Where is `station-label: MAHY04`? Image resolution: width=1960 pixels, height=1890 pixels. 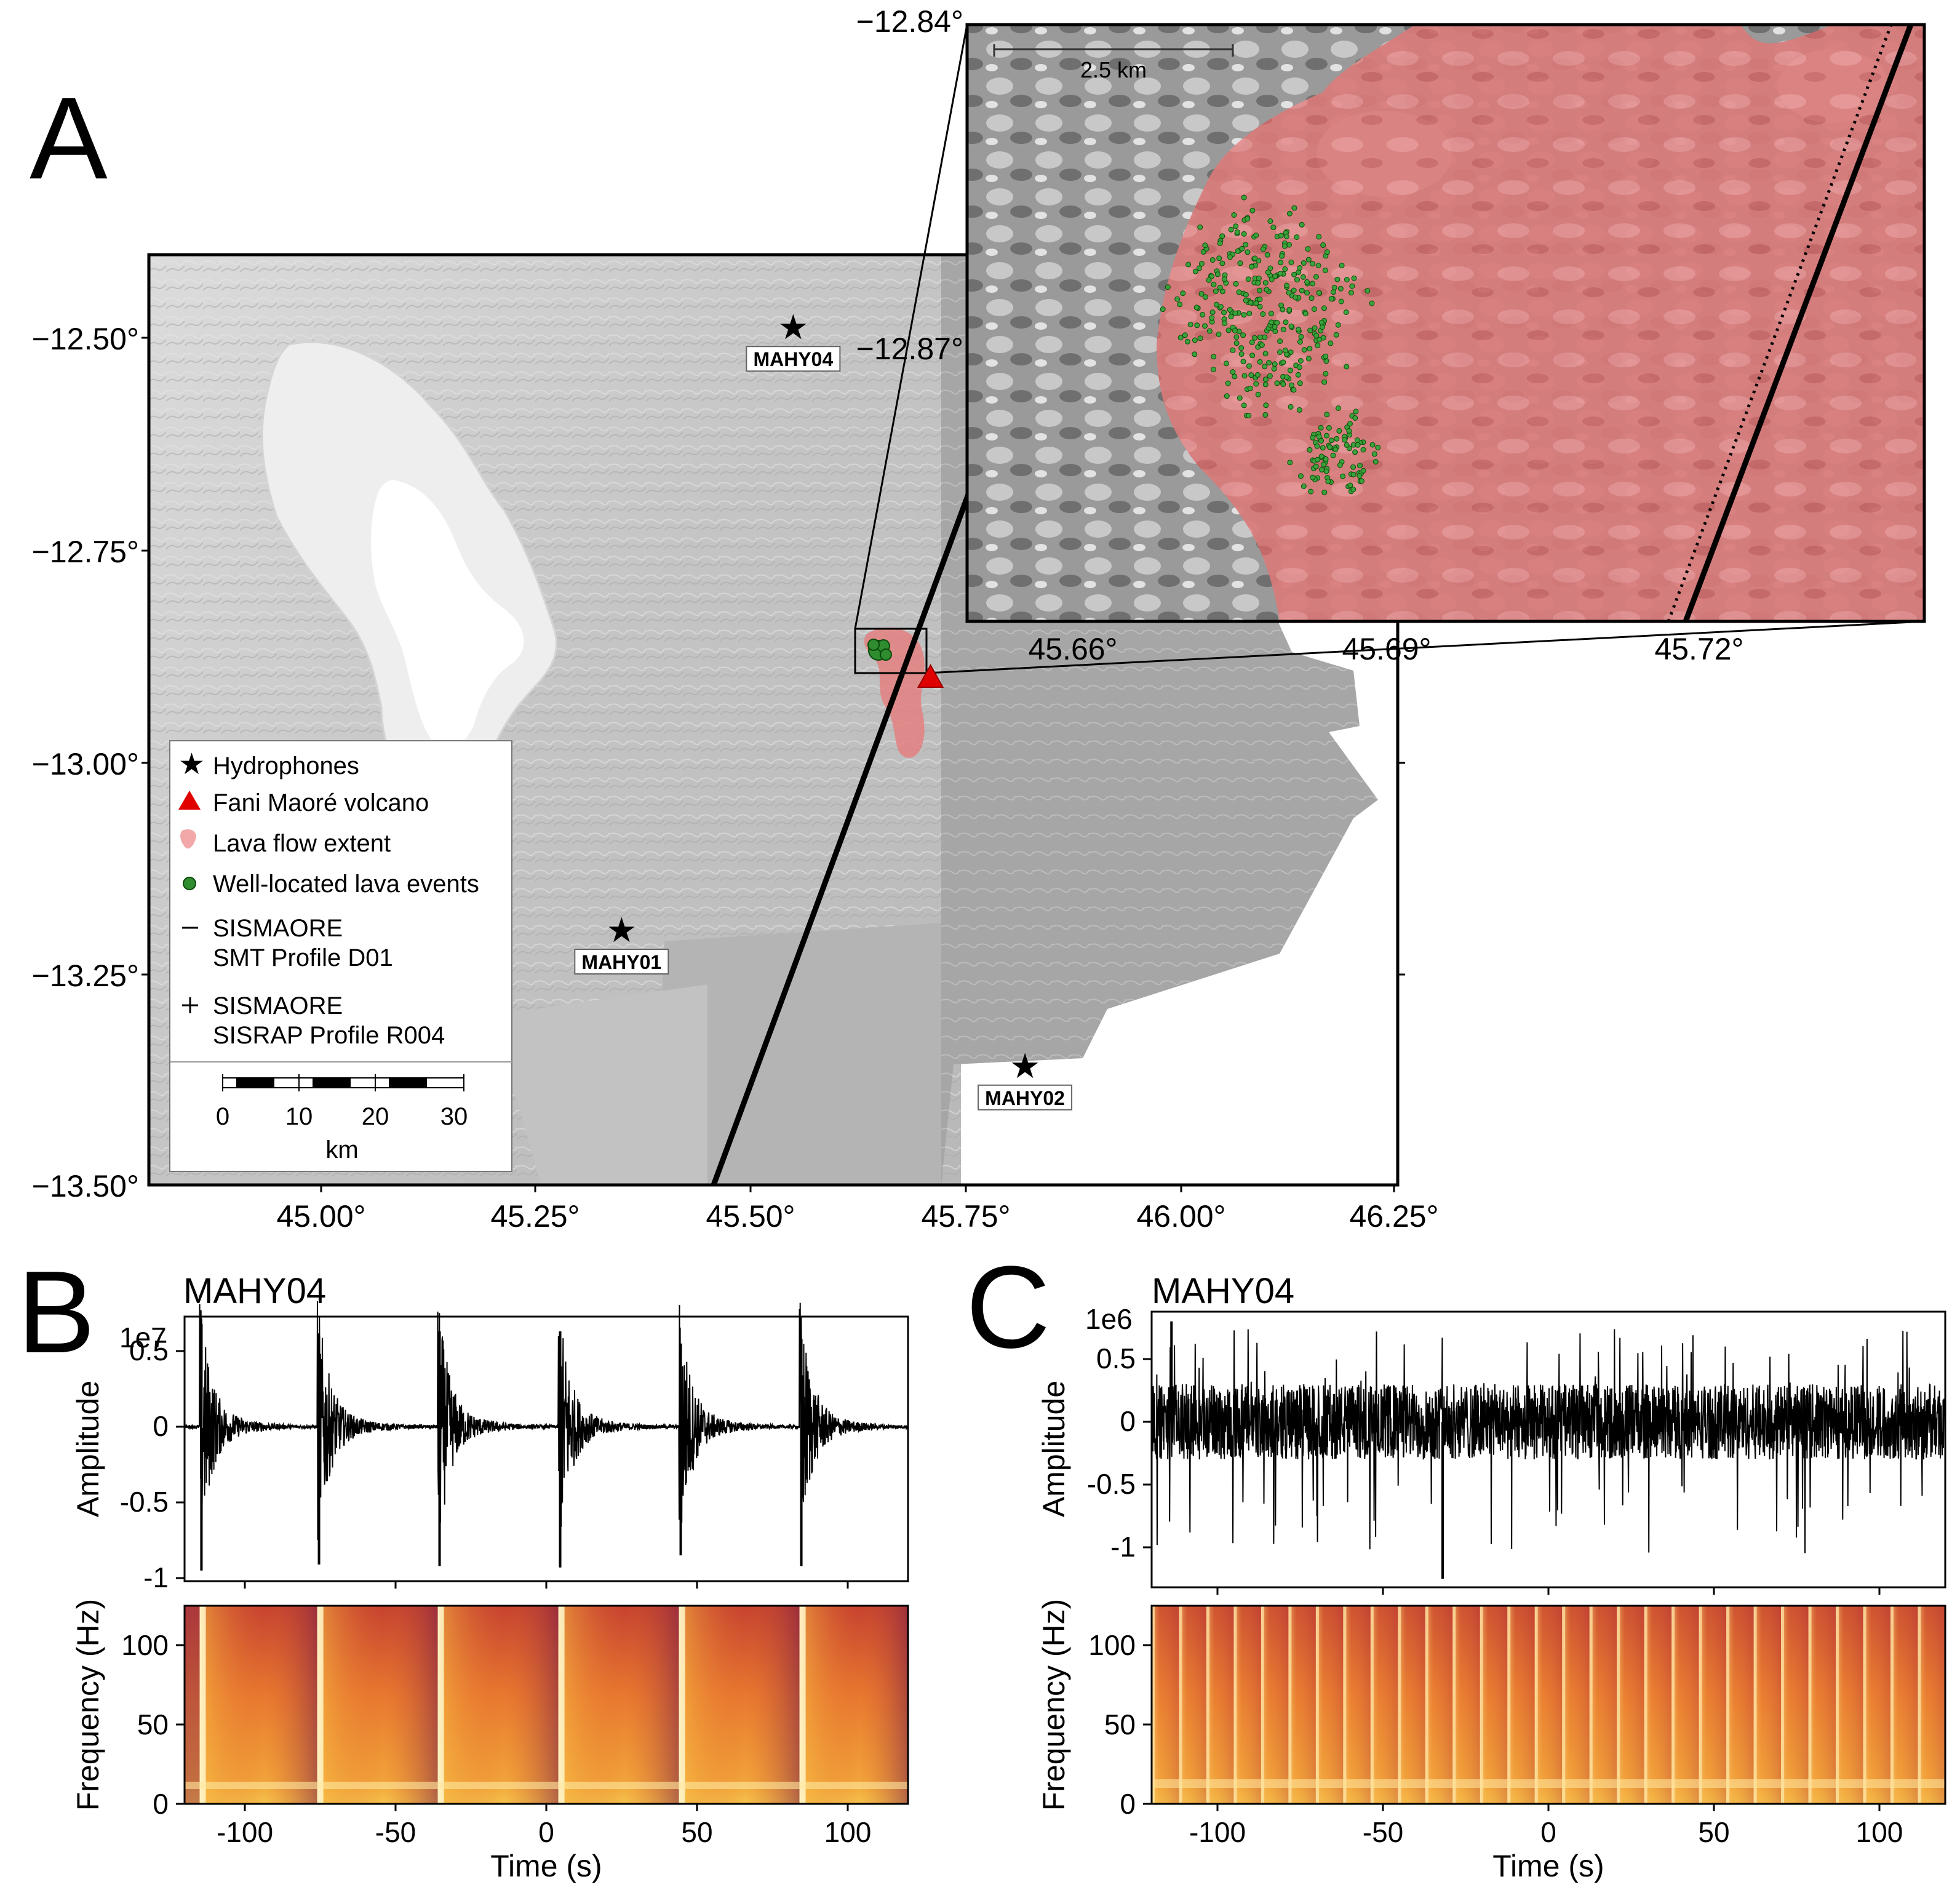
station-label: MAHY04 is located at coordinates (793, 359).